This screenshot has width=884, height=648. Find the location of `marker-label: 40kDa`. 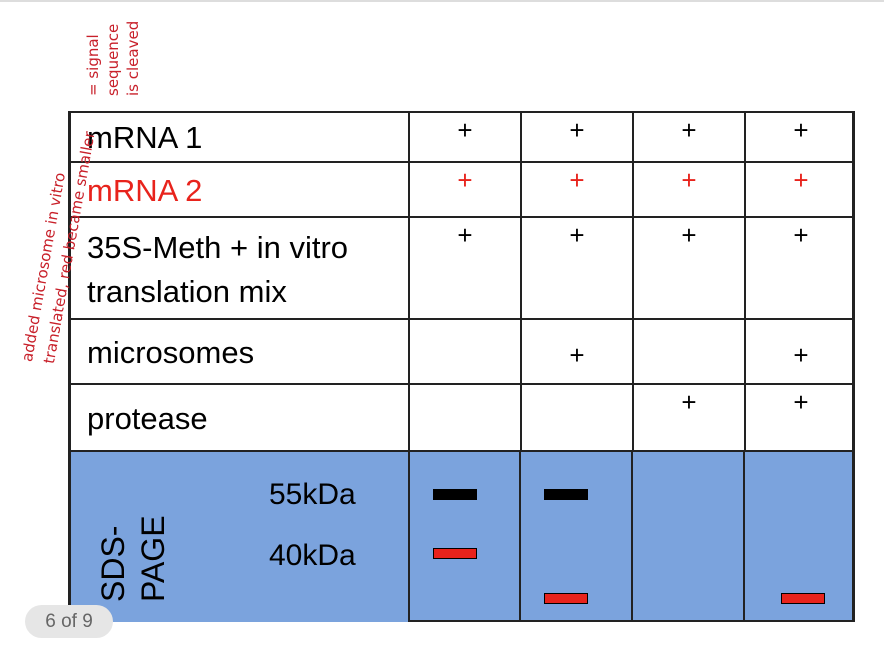

marker-label: 40kDa is located at coordinates (312, 555).